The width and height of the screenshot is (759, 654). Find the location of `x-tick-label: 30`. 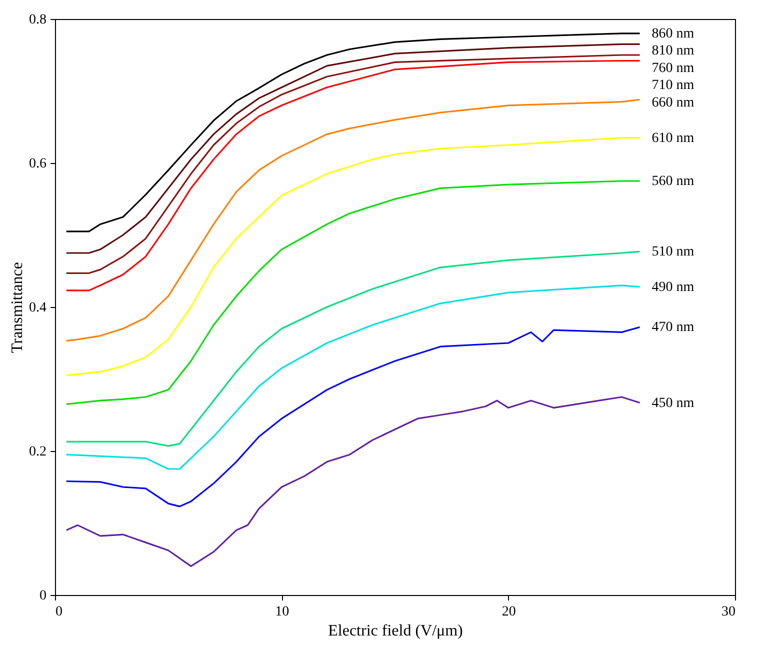

x-tick-label: 30 is located at coordinates (729, 612).